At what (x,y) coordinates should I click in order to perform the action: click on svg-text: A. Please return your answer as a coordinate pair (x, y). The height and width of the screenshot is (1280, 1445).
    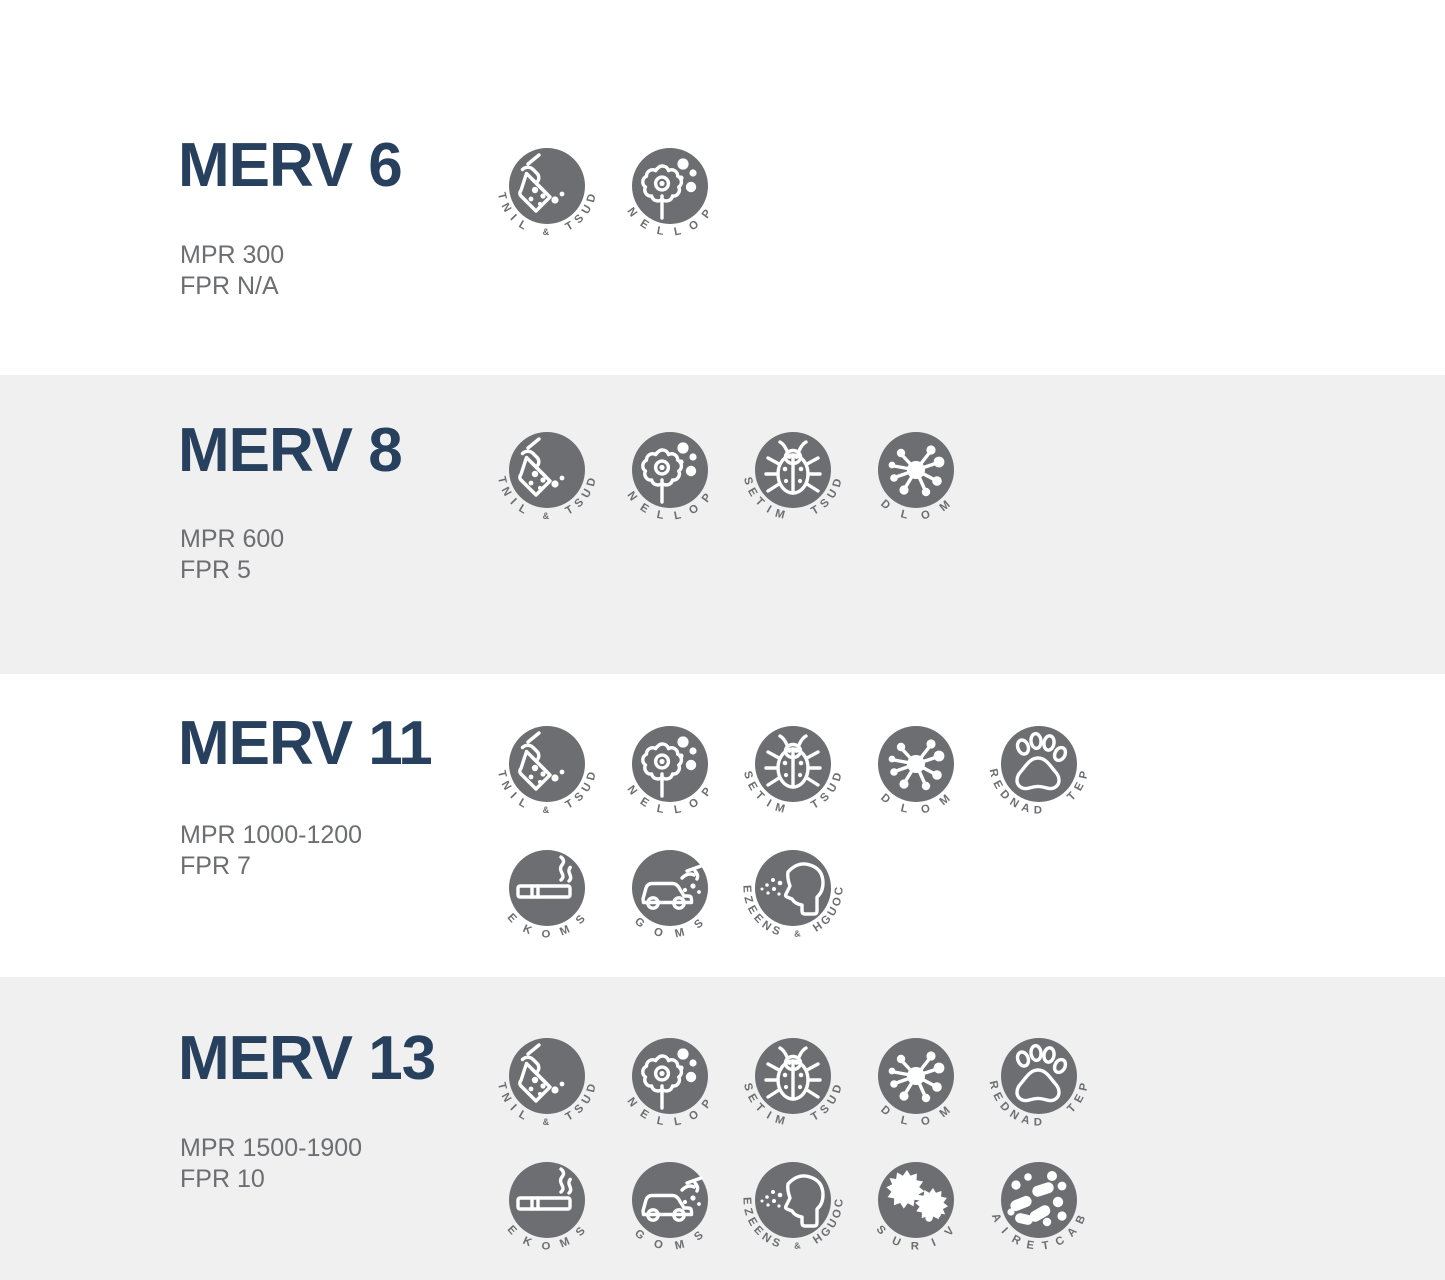
    Looking at the image, I should click on (1026, 1121).